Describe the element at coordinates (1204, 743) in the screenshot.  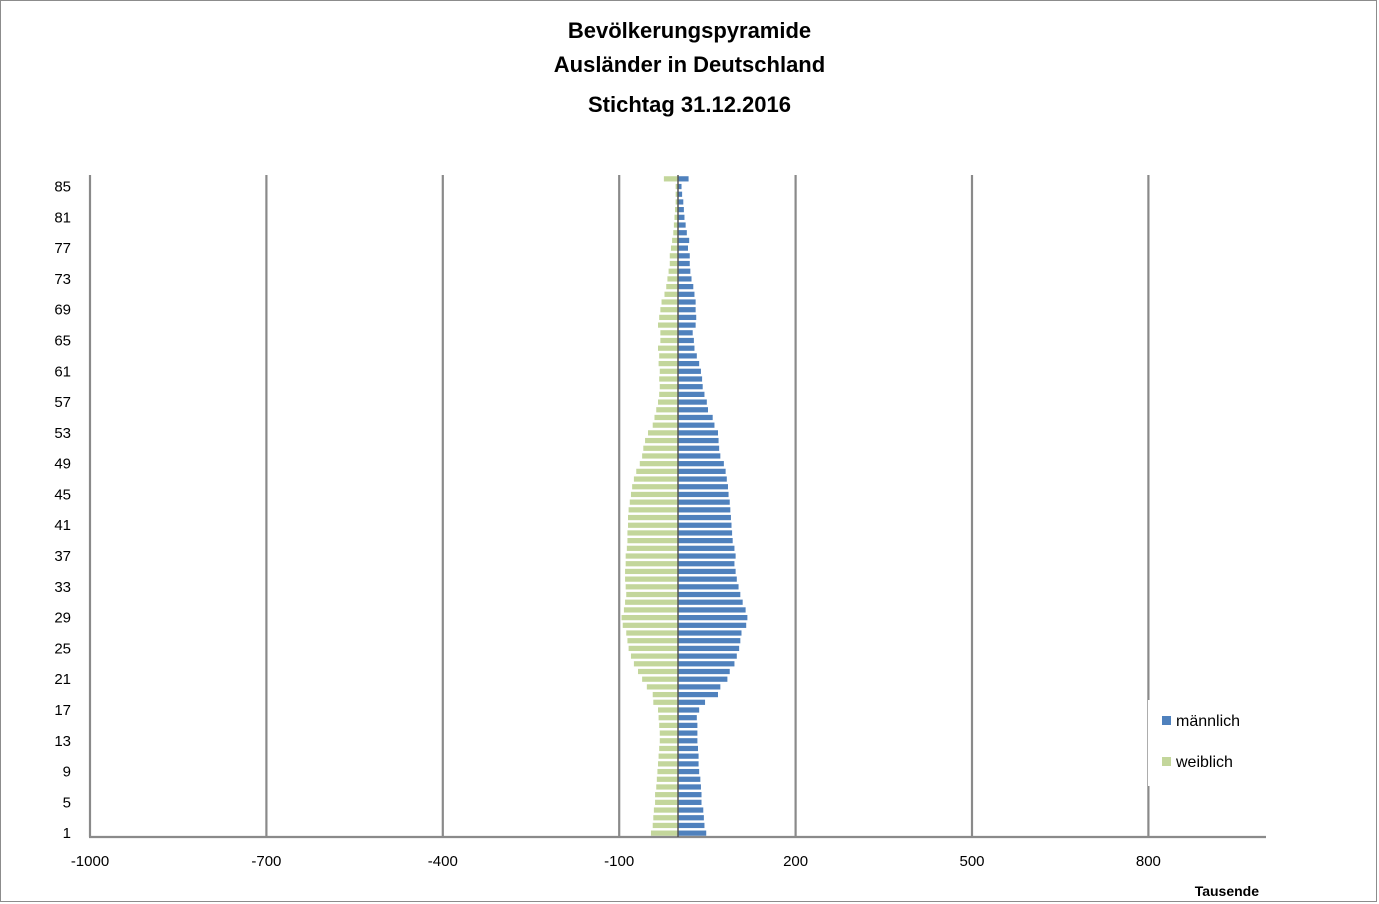
I see `legend-box` at that location.